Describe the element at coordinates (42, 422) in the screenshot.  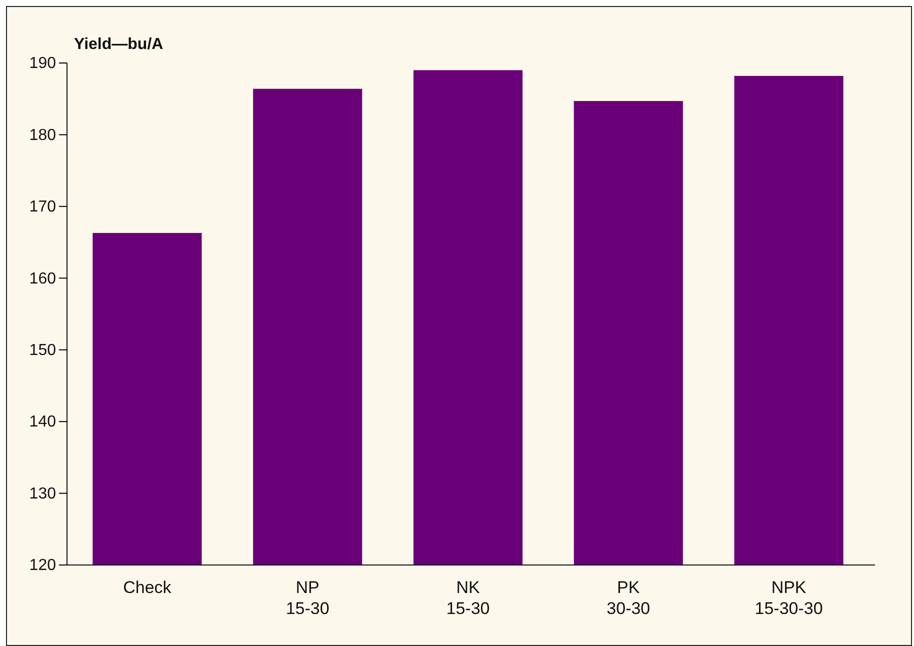
I see `y-tick-label: 140` at that location.